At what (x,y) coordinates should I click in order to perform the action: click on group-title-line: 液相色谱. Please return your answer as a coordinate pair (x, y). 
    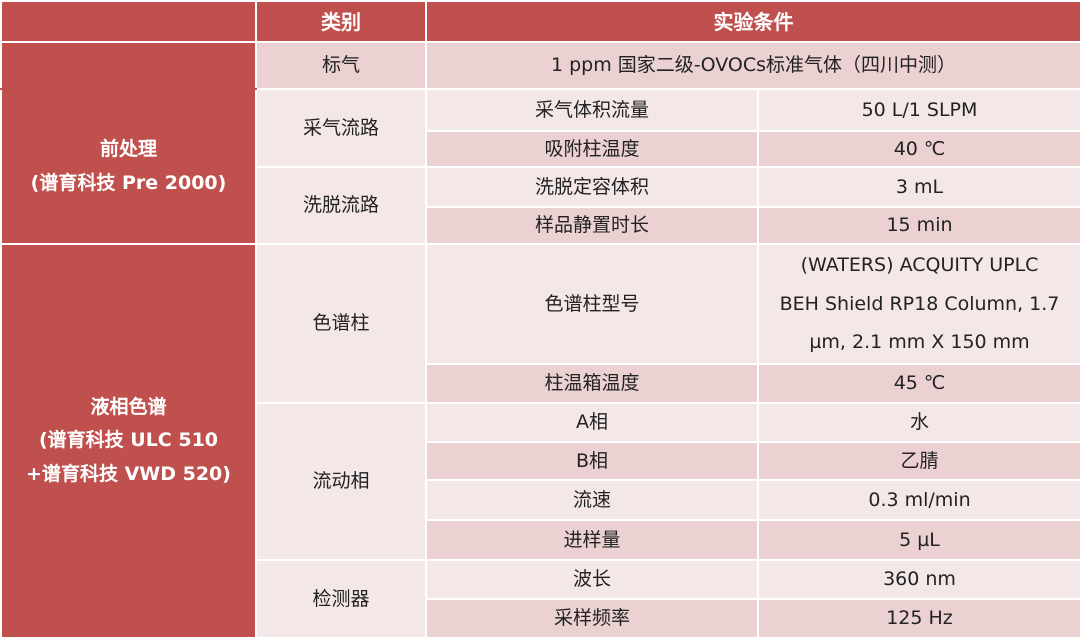
    Looking at the image, I should click on (128, 407).